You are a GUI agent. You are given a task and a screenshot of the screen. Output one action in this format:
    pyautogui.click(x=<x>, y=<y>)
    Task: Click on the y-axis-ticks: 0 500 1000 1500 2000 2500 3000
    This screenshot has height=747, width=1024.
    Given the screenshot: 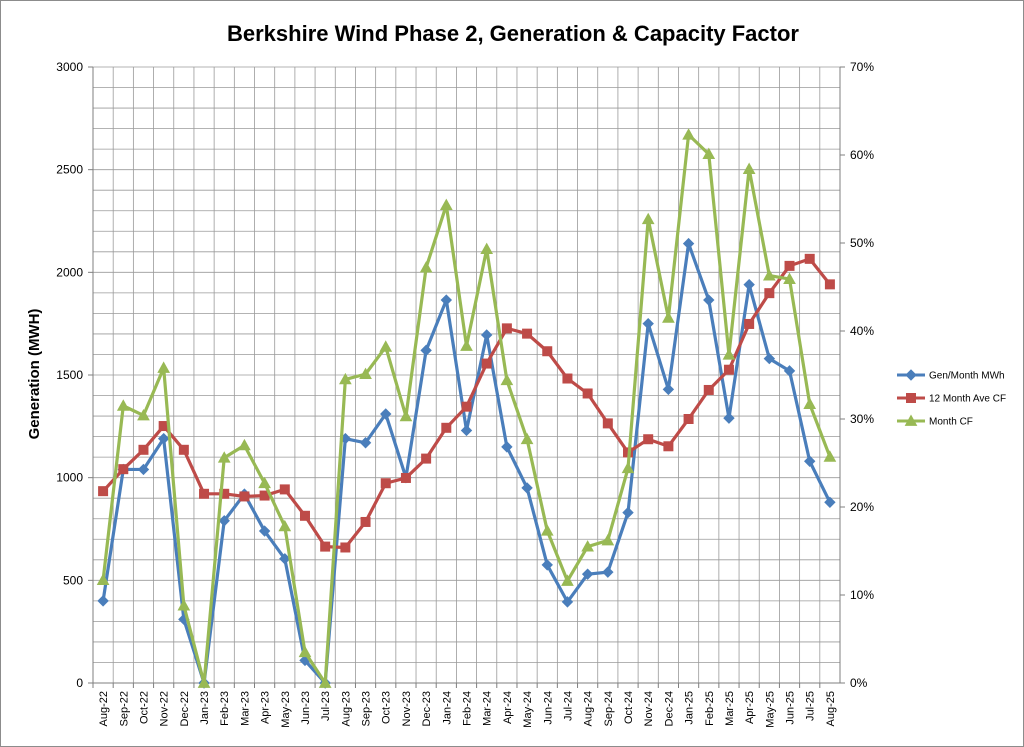 What is the action you would take?
    pyautogui.click(x=74, y=375)
    